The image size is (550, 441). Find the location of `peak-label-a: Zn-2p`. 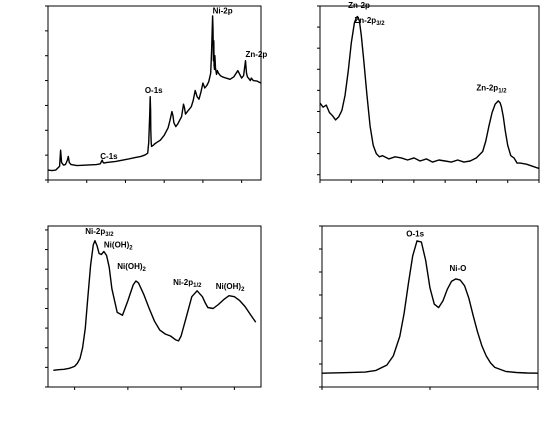

peak-label-a: Zn-2p is located at coordinates (257, 54).